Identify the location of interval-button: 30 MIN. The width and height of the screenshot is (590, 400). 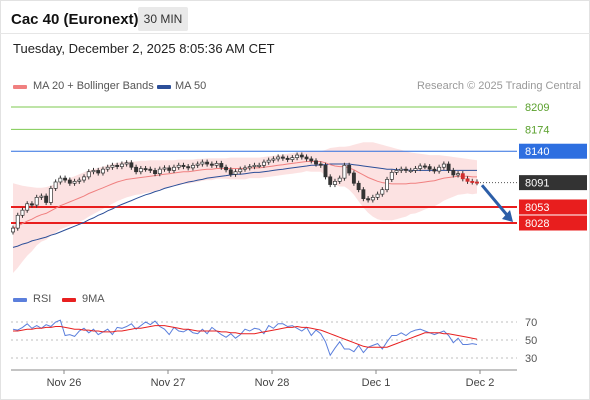
(163, 19).